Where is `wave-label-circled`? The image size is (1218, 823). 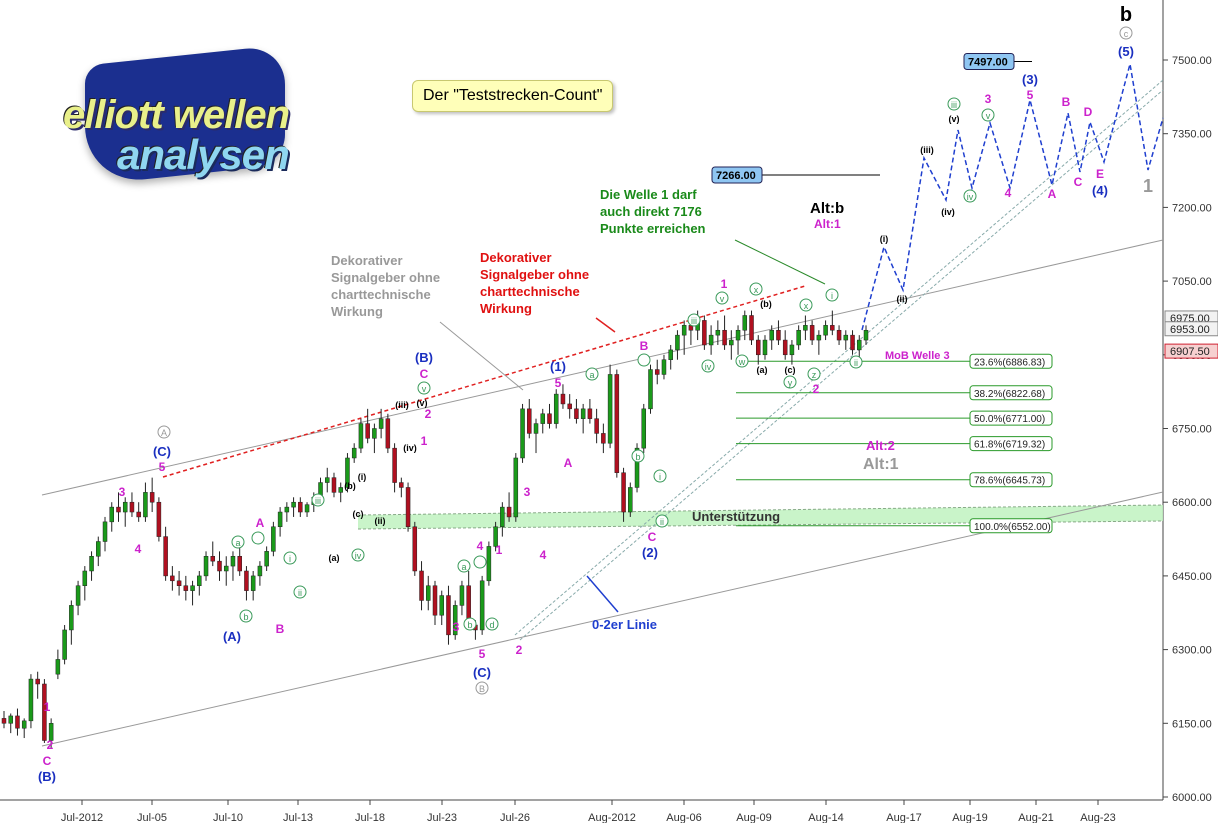
wave-label-circled is located at coordinates (258, 538).